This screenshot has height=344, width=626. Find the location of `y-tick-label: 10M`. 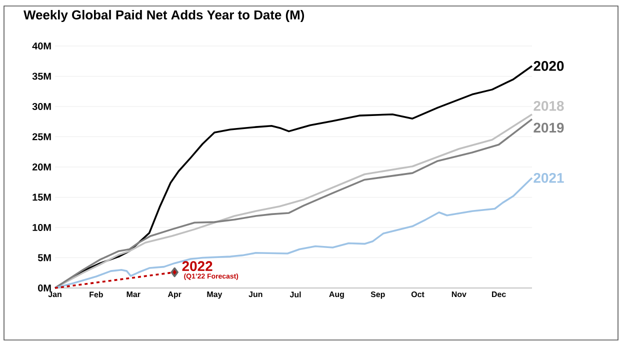

y-tick-label: 10M is located at coordinates (41, 228).